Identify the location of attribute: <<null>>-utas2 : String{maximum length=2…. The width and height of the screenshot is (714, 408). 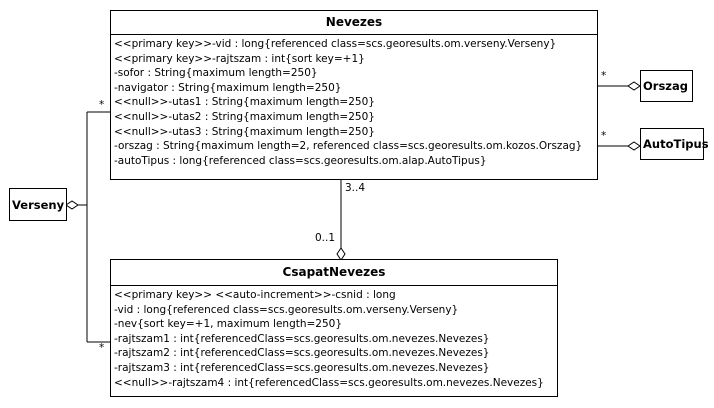
(244, 116).